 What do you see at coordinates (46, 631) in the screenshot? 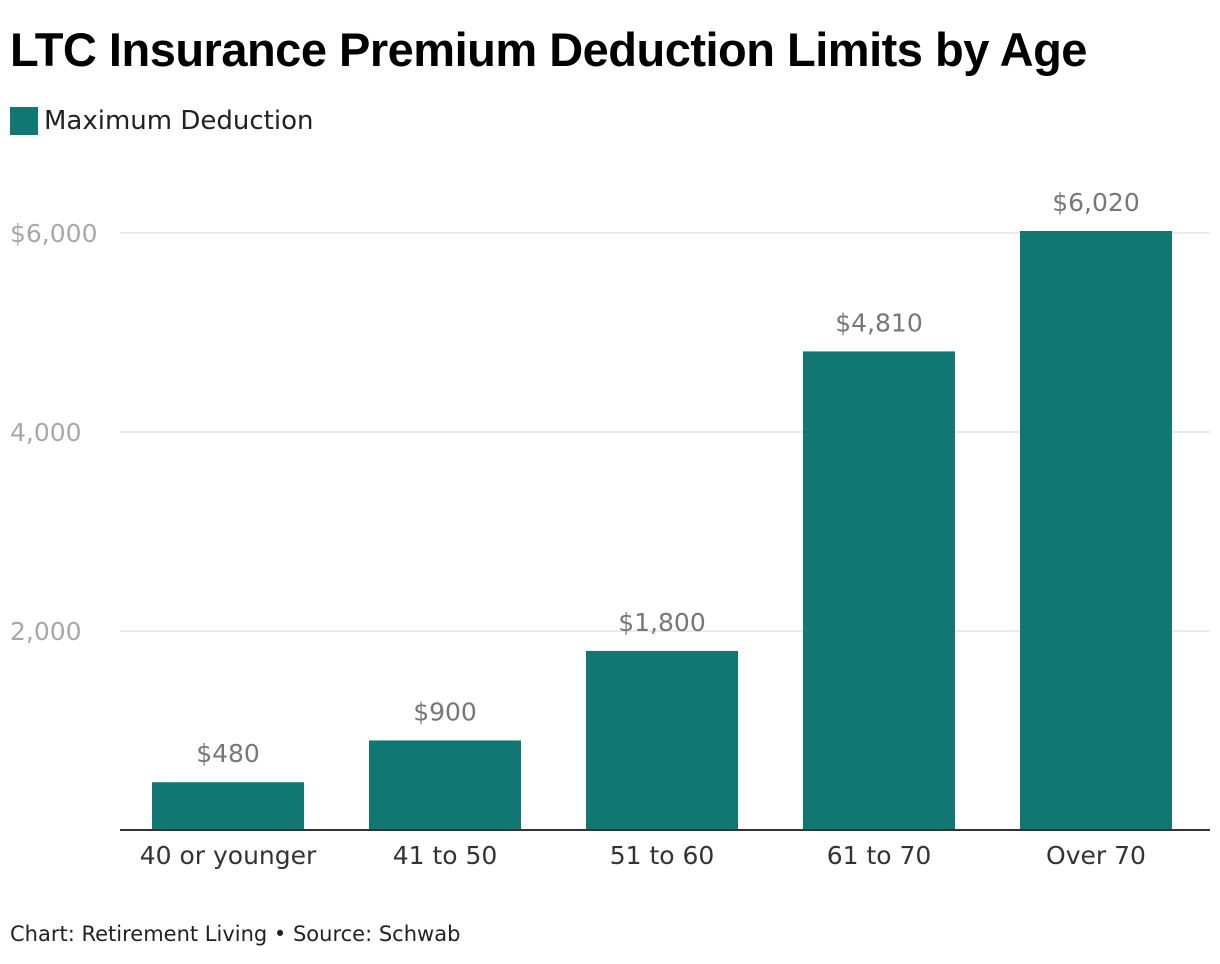
I see `y-tick-label: 2,000` at bounding box center [46, 631].